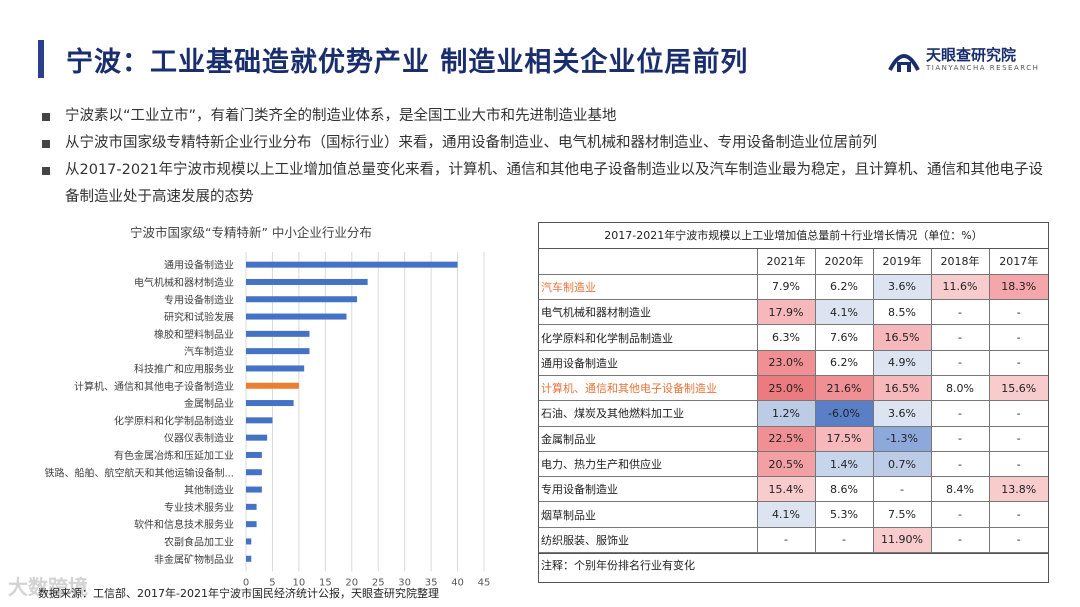 This screenshot has height=607, width=1080. What do you see at coordinates (251, 232) in the screenshot?
I see `chart-title: 宁波市国家级“专精特新” 中小企业行业分布` at bounding box center [251, 232].